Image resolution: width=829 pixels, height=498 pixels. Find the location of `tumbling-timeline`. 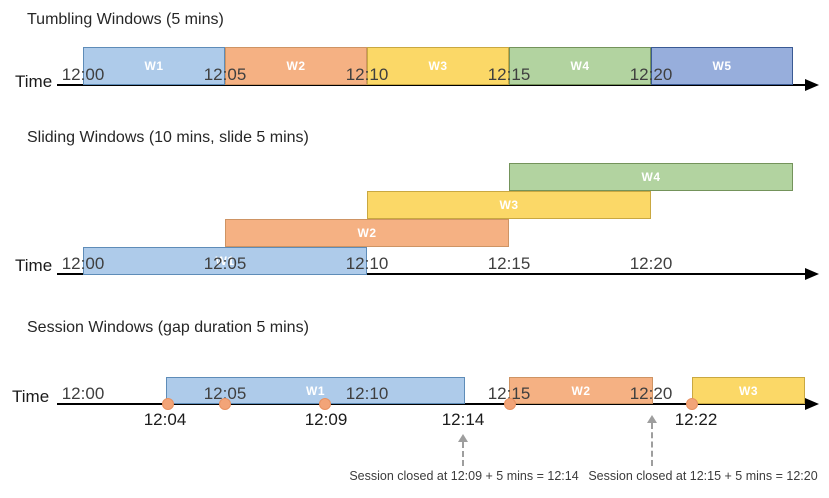

tumbling-timeline is located at coordinates (431, 85).